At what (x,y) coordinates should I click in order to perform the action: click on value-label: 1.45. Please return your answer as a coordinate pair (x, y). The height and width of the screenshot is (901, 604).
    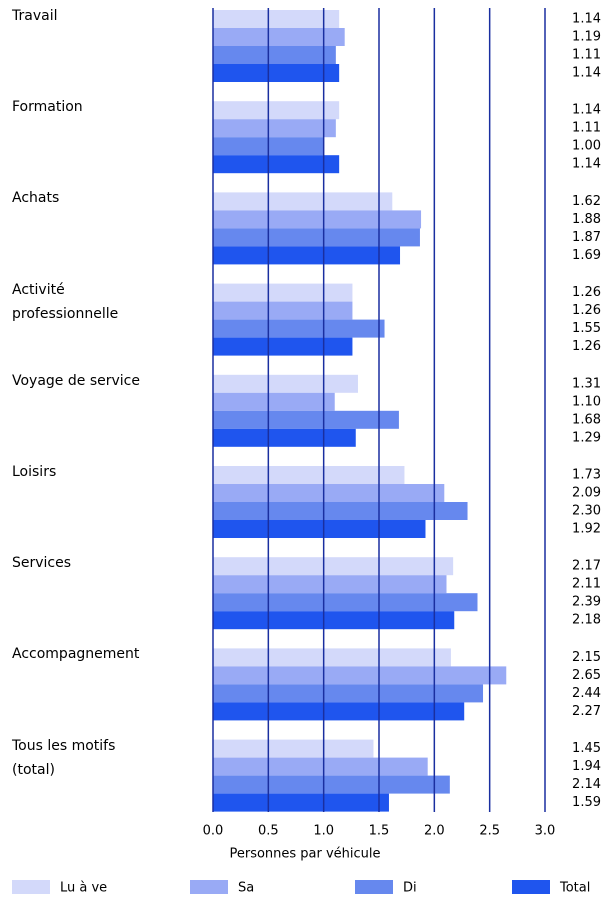
    Looking at the image, I should click on (586, 748).